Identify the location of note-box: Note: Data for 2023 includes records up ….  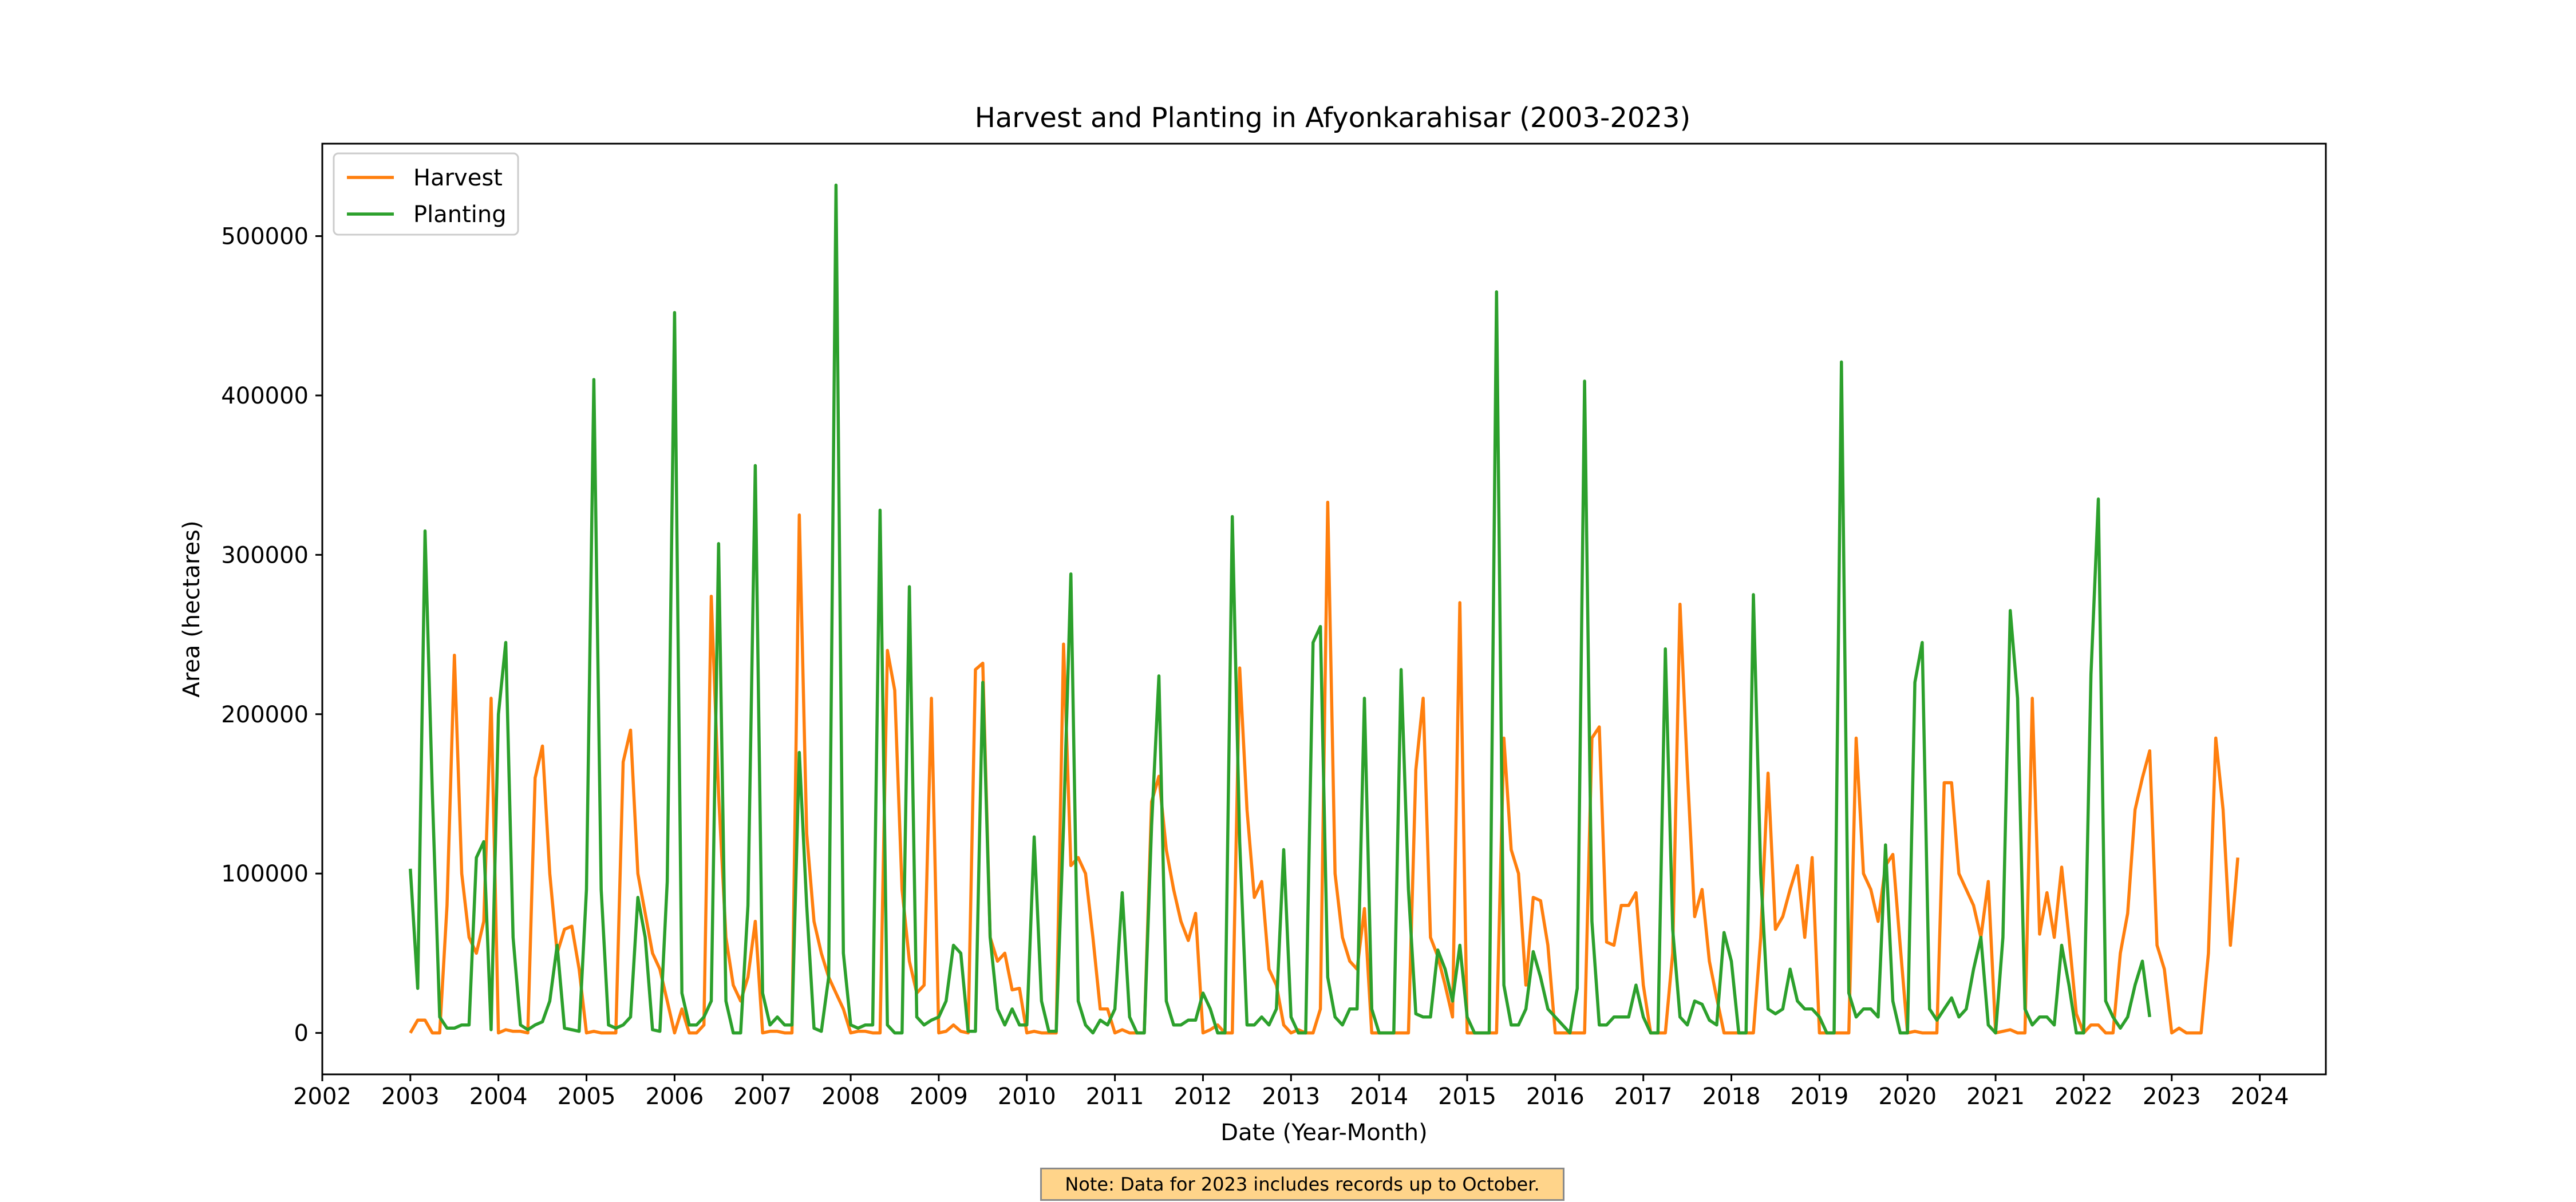
(1302, 1185).